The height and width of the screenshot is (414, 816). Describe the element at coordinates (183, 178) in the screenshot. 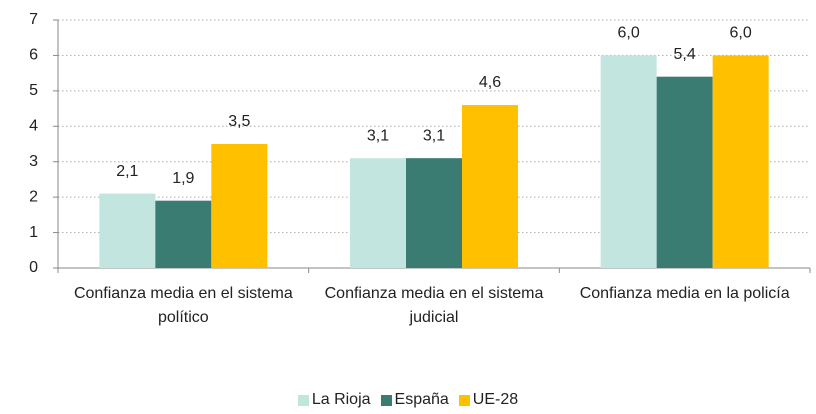

I see `data-label: 1,9` at that location.